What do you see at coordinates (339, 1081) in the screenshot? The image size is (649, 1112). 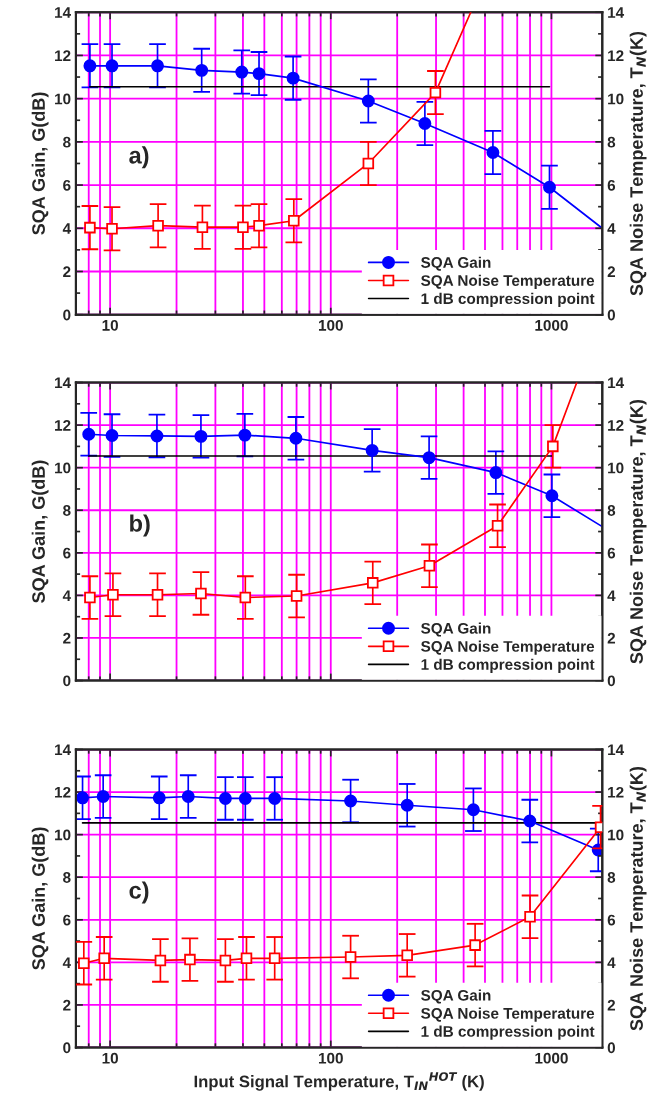 I see `x-axis-title: Input Signal Temperature, T$_{IN}$$^{HOT}$ (K)` at bounding box center [339, 1081].